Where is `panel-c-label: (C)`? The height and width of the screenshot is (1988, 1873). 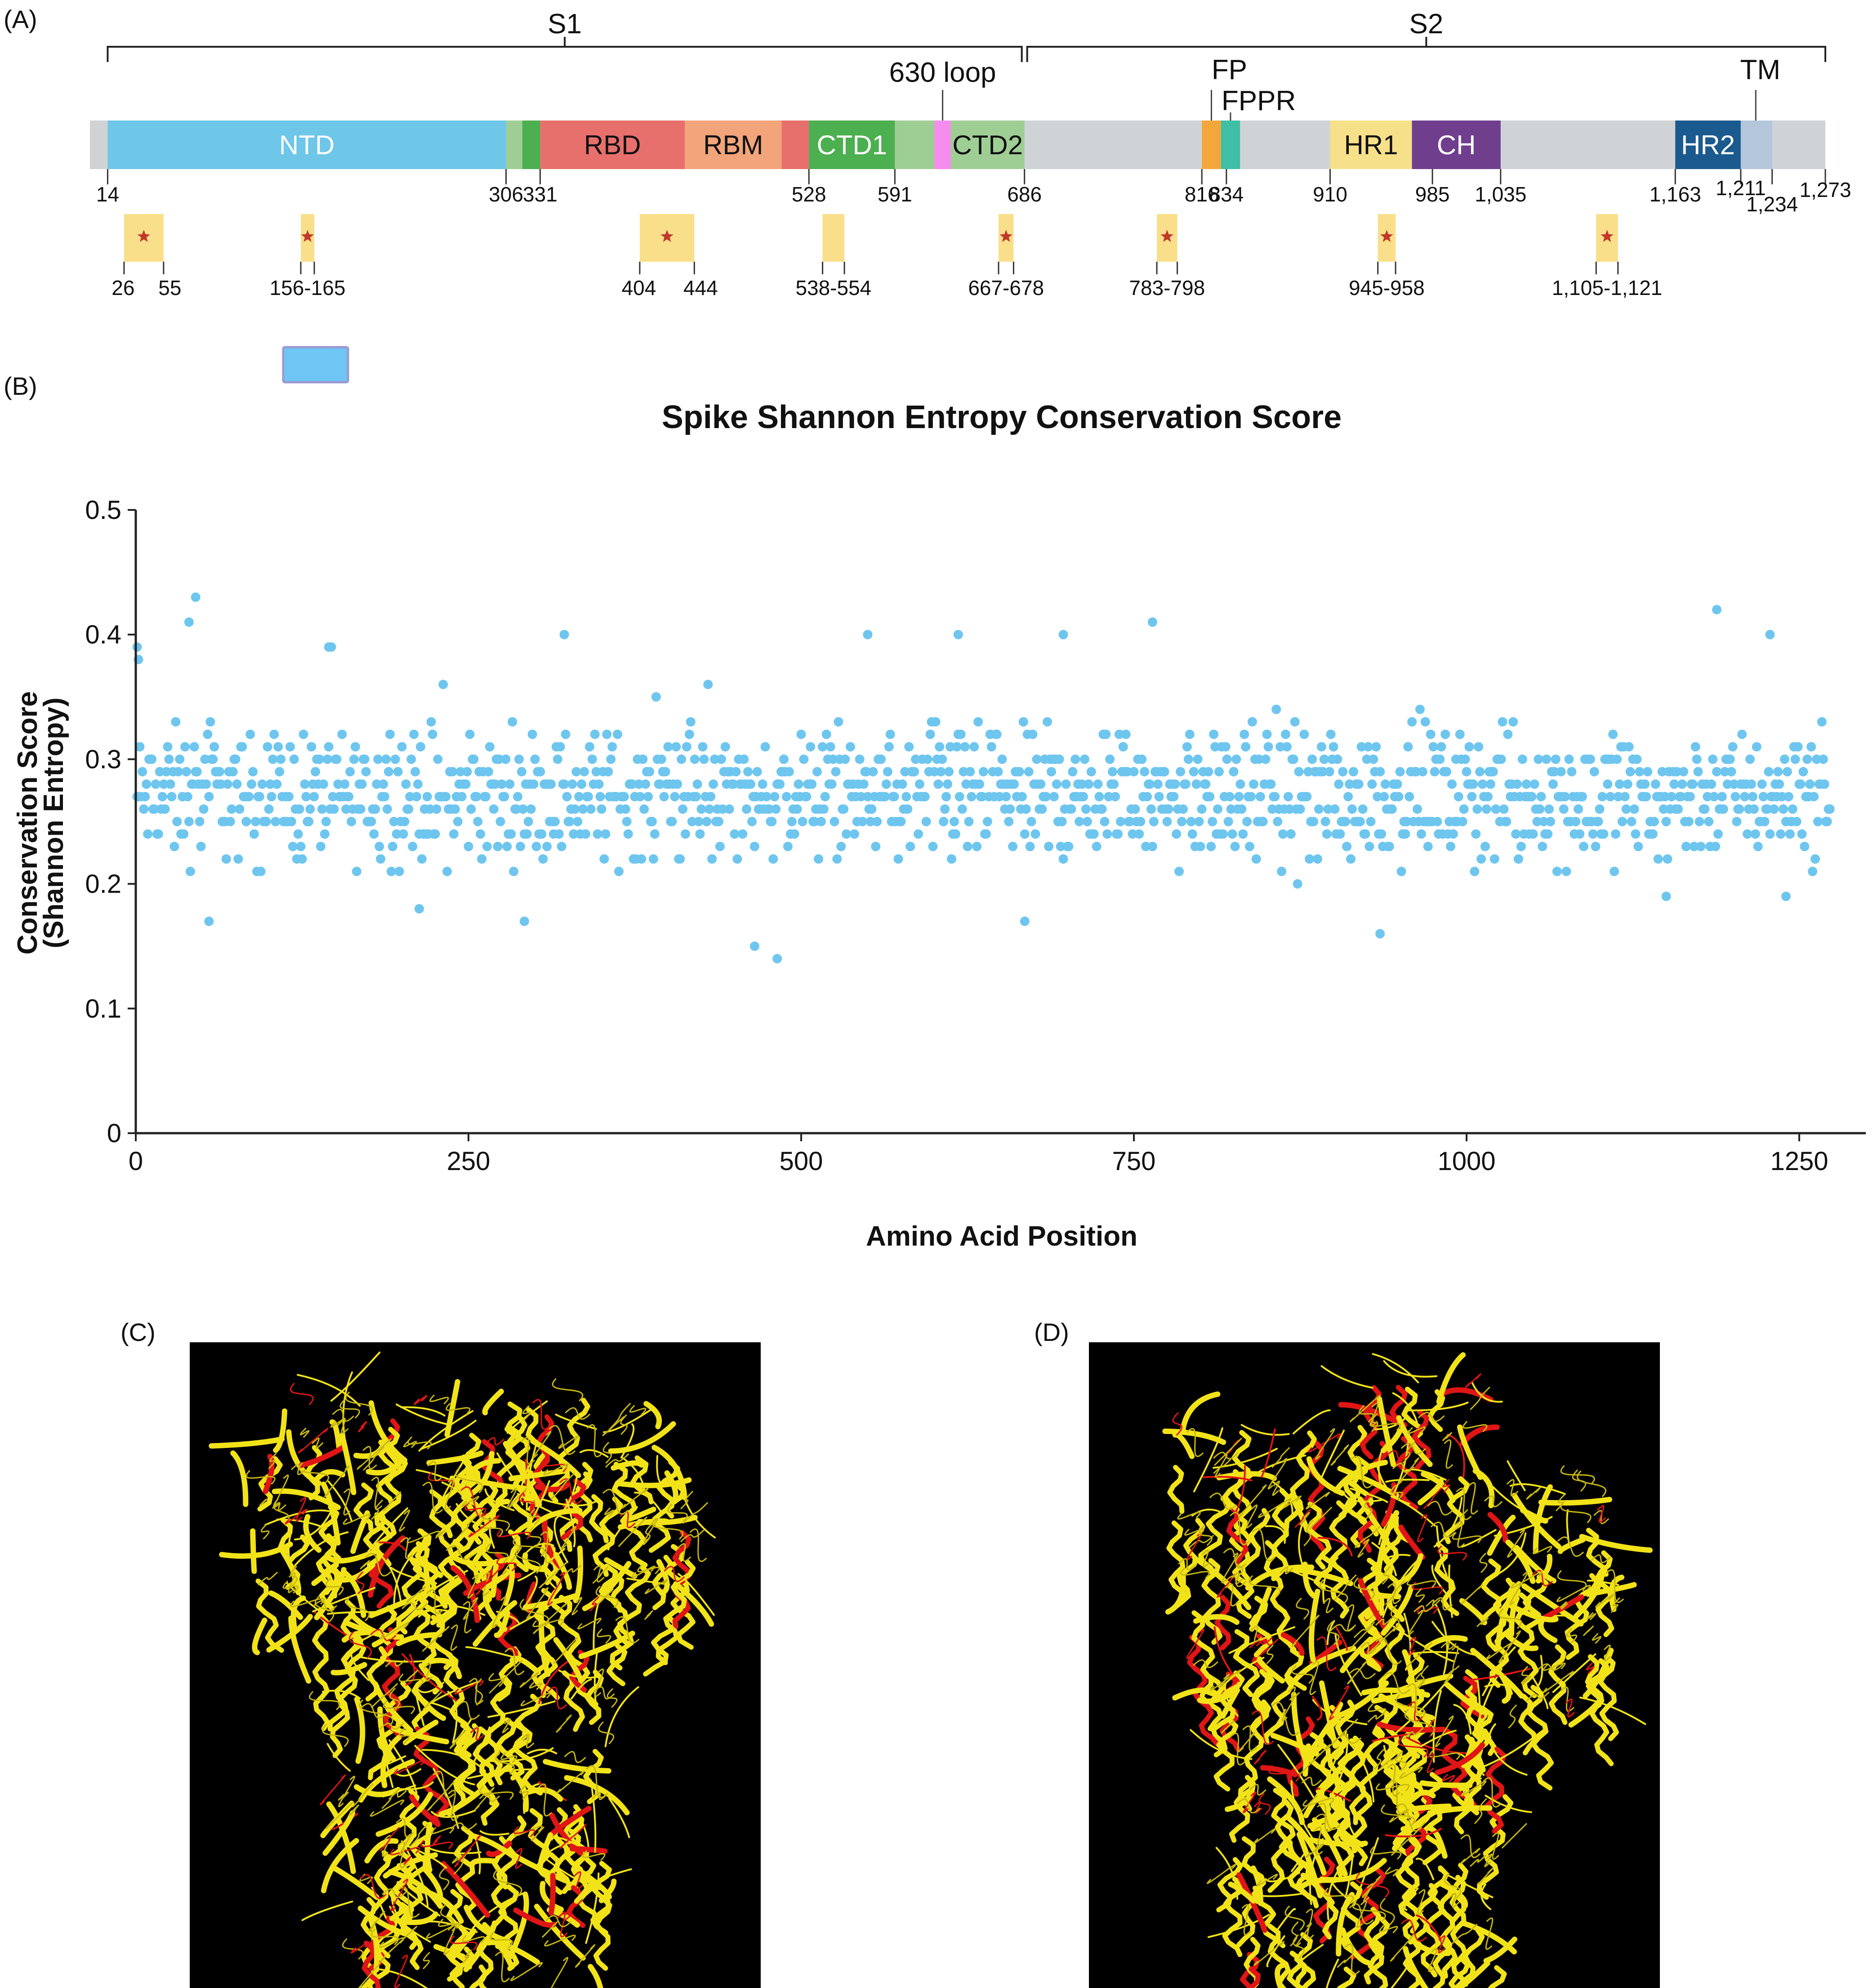
panel-c-label: (C) is located at coordinates (138, 1332).